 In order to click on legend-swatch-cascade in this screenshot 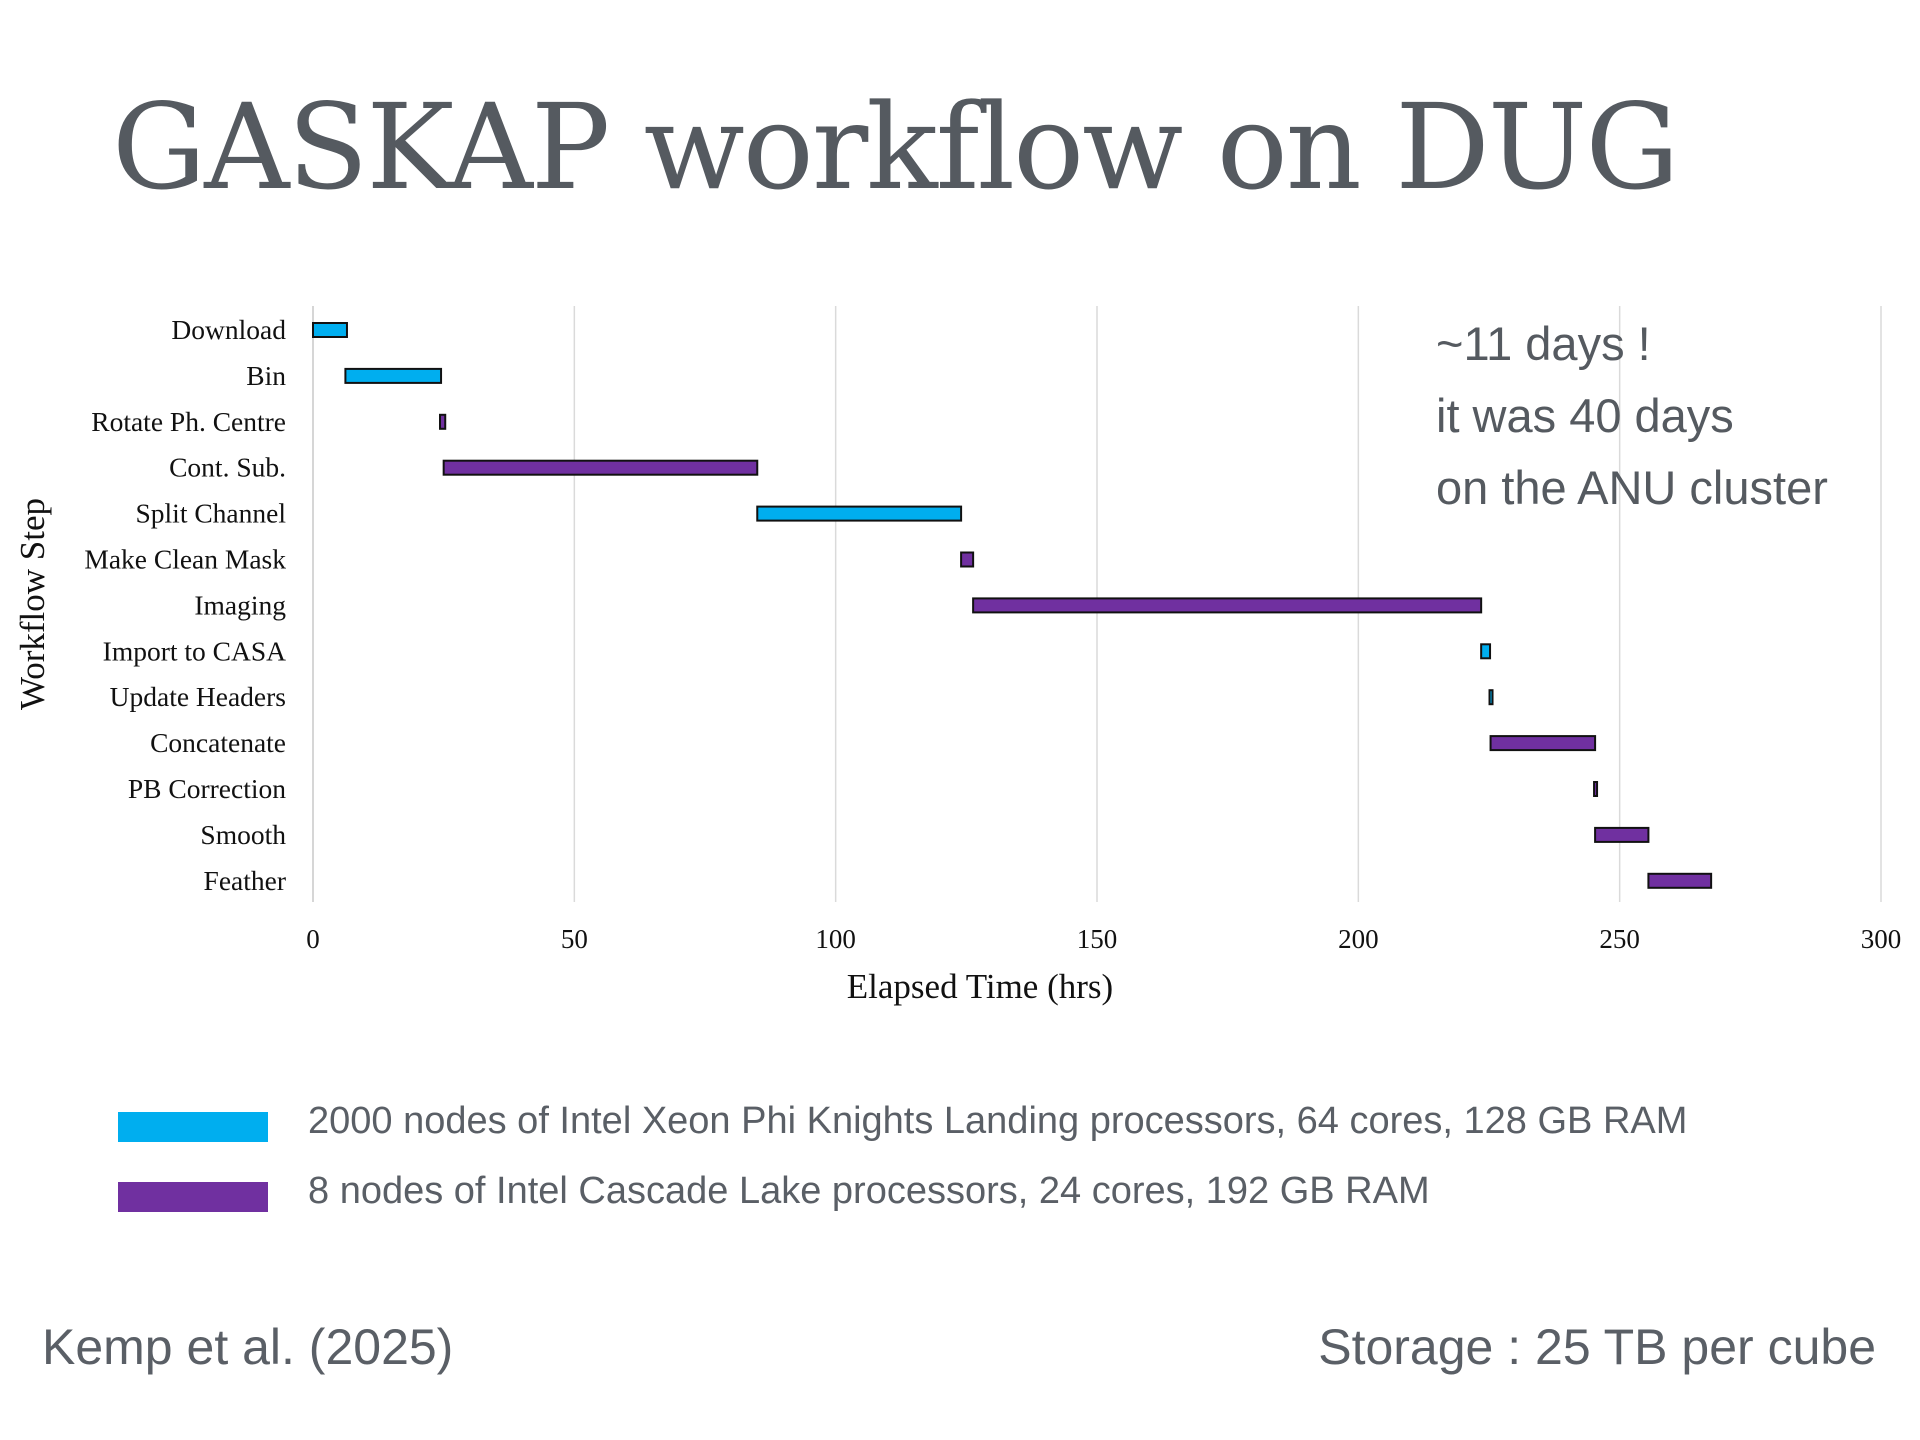, I will do `click(193, 1197)`.